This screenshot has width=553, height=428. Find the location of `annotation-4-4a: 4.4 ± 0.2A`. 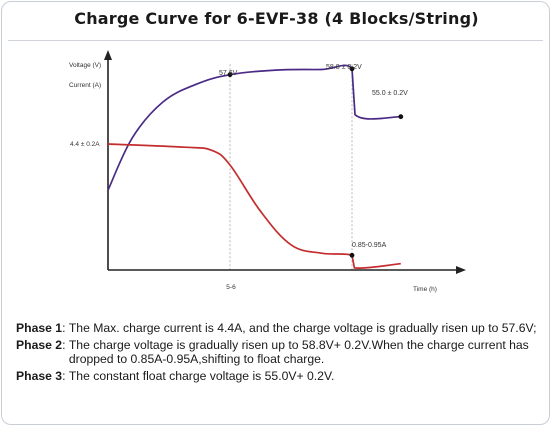

annotation-4-4a: 4.4 ± 0.2A is located at coordinates (85, 144).